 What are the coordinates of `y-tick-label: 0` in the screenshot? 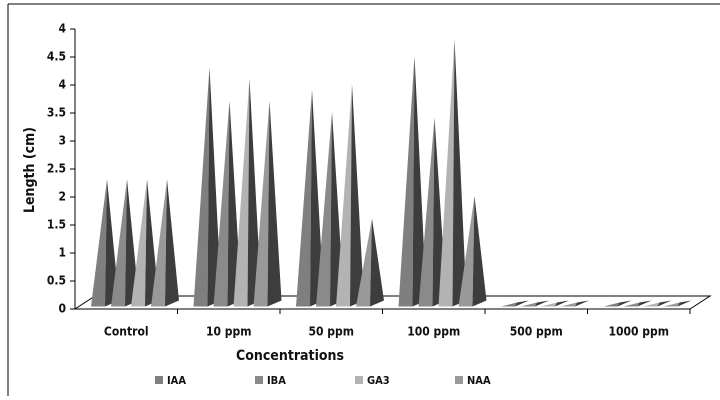 It's located at (62, 309).